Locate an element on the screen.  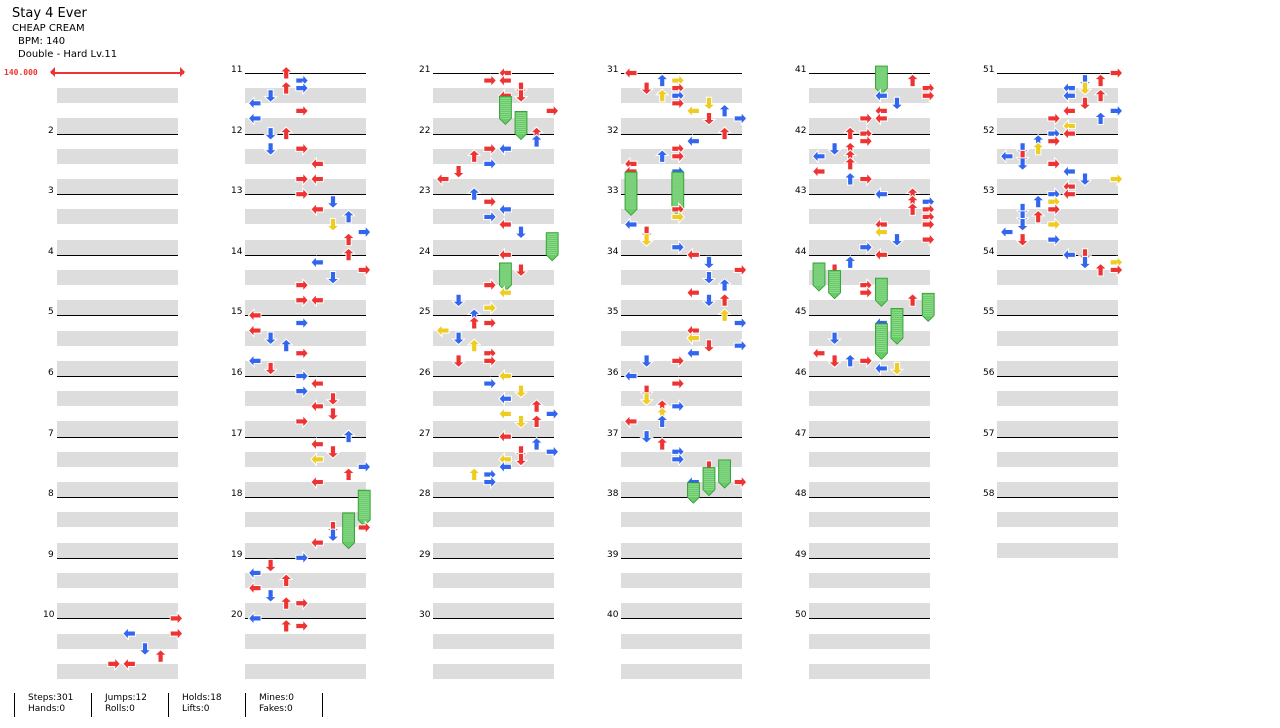
measure-number: 48 is located at coordinates (801, 494).